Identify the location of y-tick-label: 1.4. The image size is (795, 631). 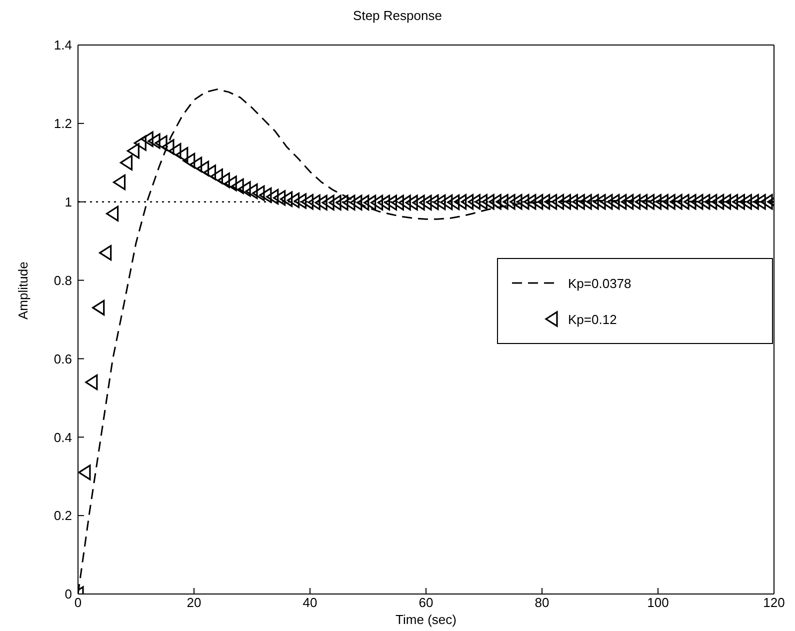
(63, 45).